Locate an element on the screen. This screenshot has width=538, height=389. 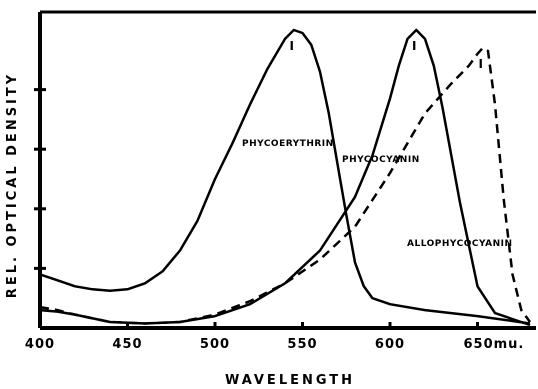
x-tick-label: 450 is located at coordinates (127, 344).